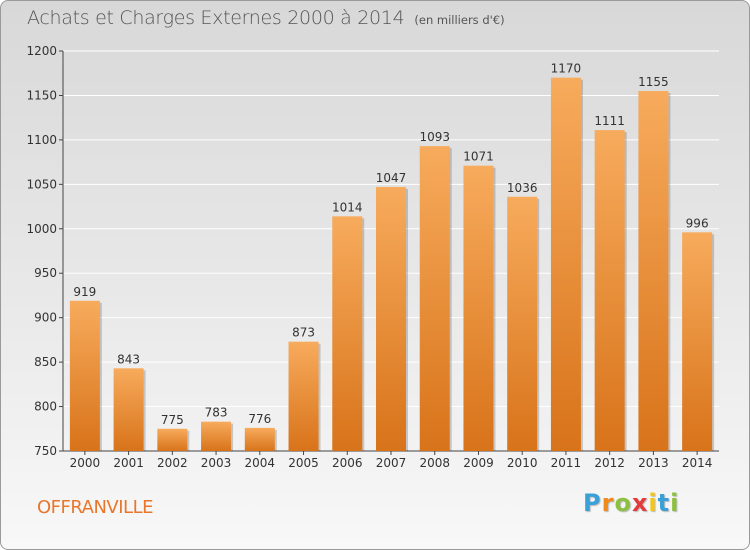 The width and height of the screenshot is (750, 550). What do you see at coordinates (347, 463) in the screenshot?
I see `x-tick-label: 2006` at bounding box center [347, 463].